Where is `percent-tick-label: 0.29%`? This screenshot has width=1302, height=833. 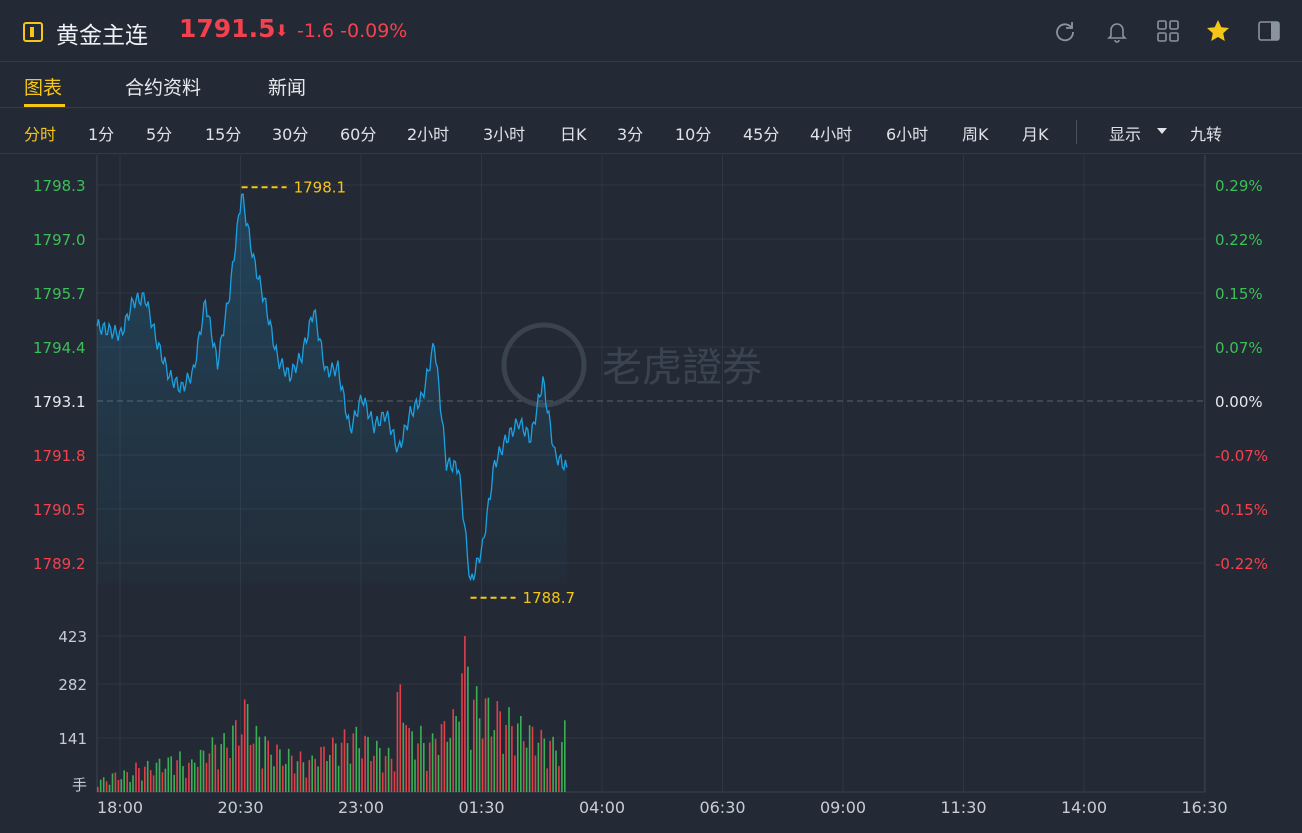
percent-tick-label: 0.29% is located at coordinates (1239, 186).